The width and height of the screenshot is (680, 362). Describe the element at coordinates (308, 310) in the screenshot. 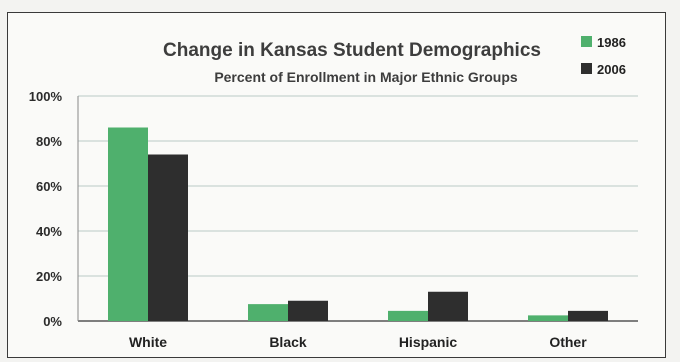

I see `bar-black-2006` at that location.